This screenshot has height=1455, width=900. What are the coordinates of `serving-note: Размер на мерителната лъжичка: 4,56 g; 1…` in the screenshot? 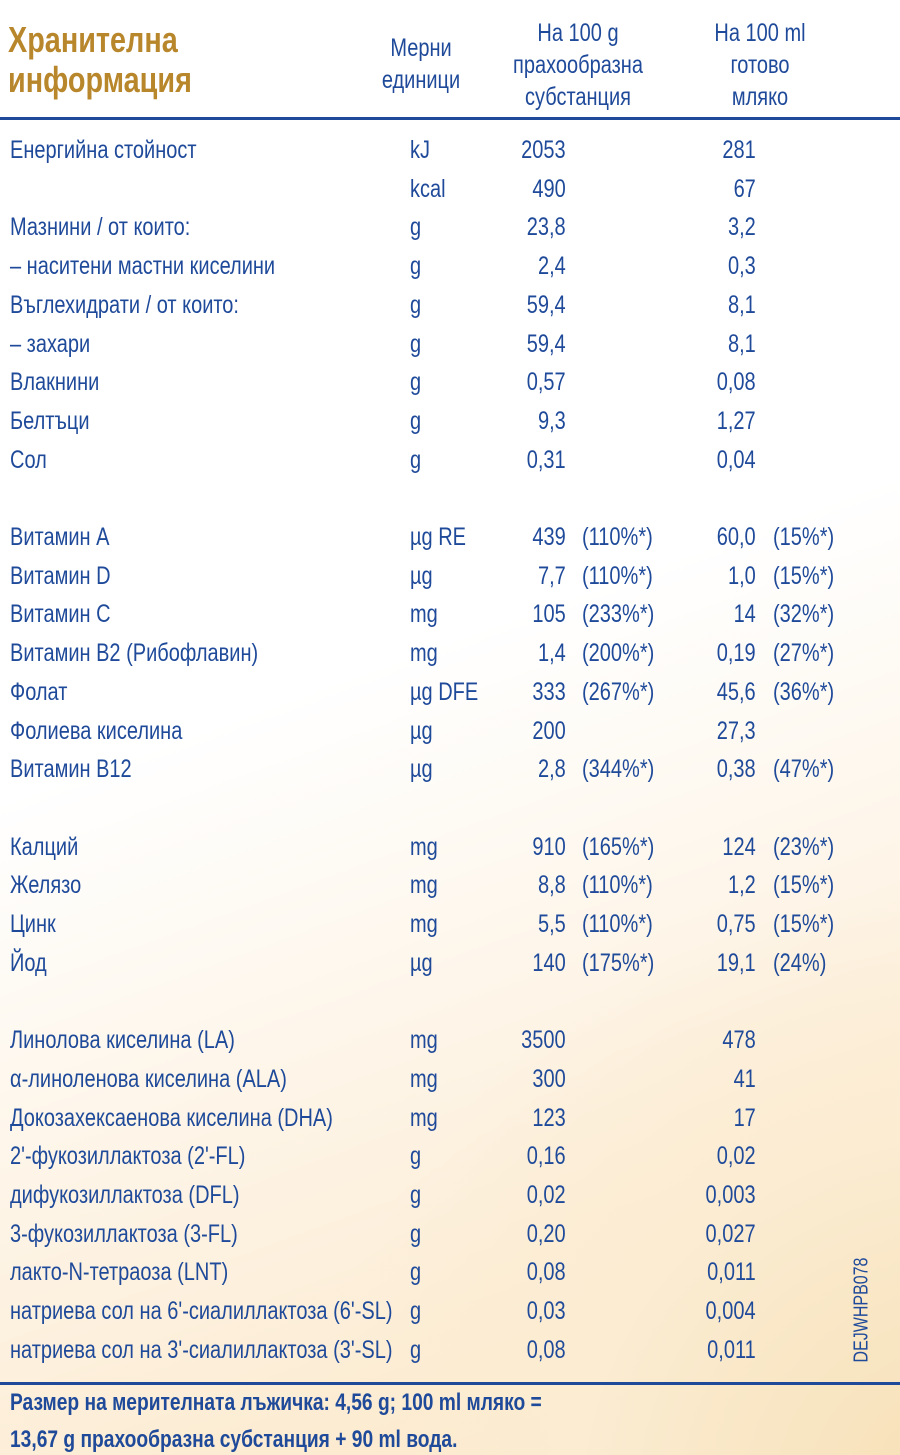 It's located at (276, 1402).